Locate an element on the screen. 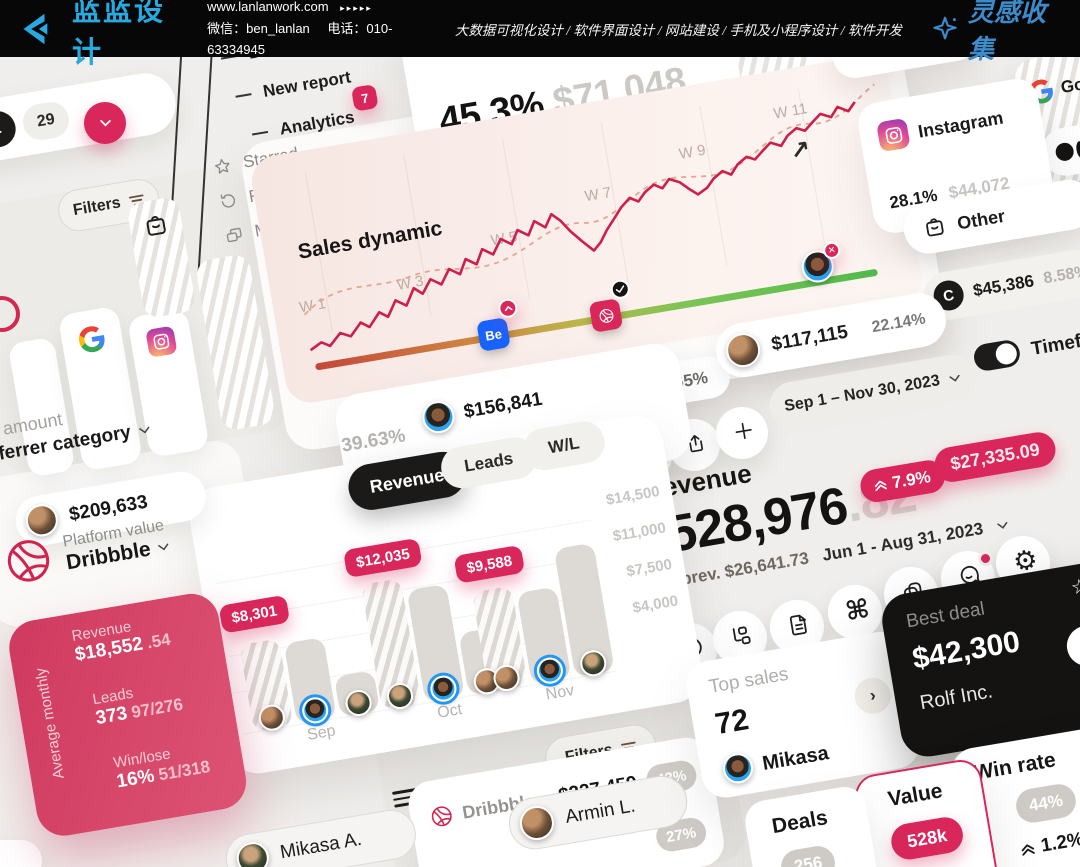 This screenshot has height=867, width=1080. deals-card-title: Deals is located at coordinates (800, 822).